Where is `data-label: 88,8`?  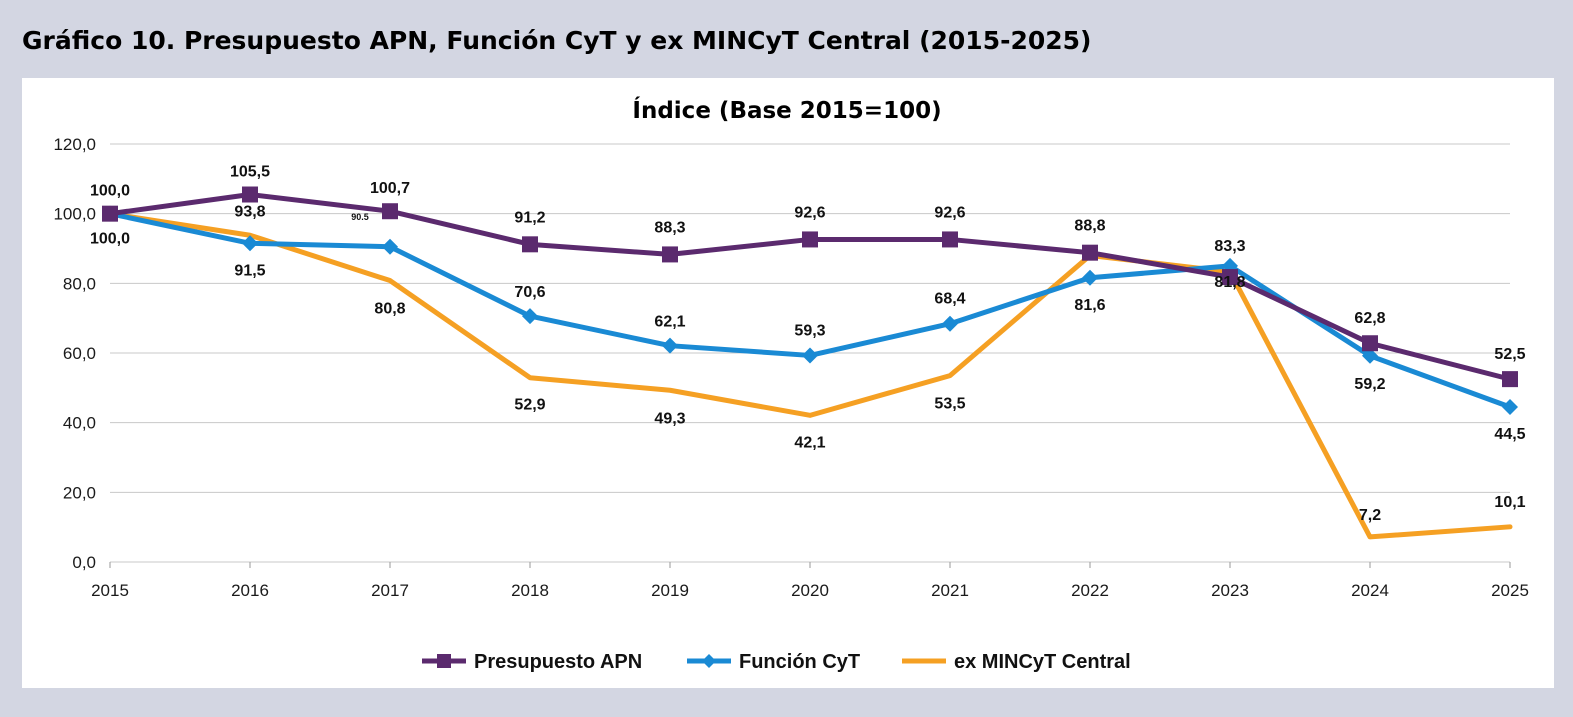
data-label: 88,8 is located at coordinates (1089, 226).